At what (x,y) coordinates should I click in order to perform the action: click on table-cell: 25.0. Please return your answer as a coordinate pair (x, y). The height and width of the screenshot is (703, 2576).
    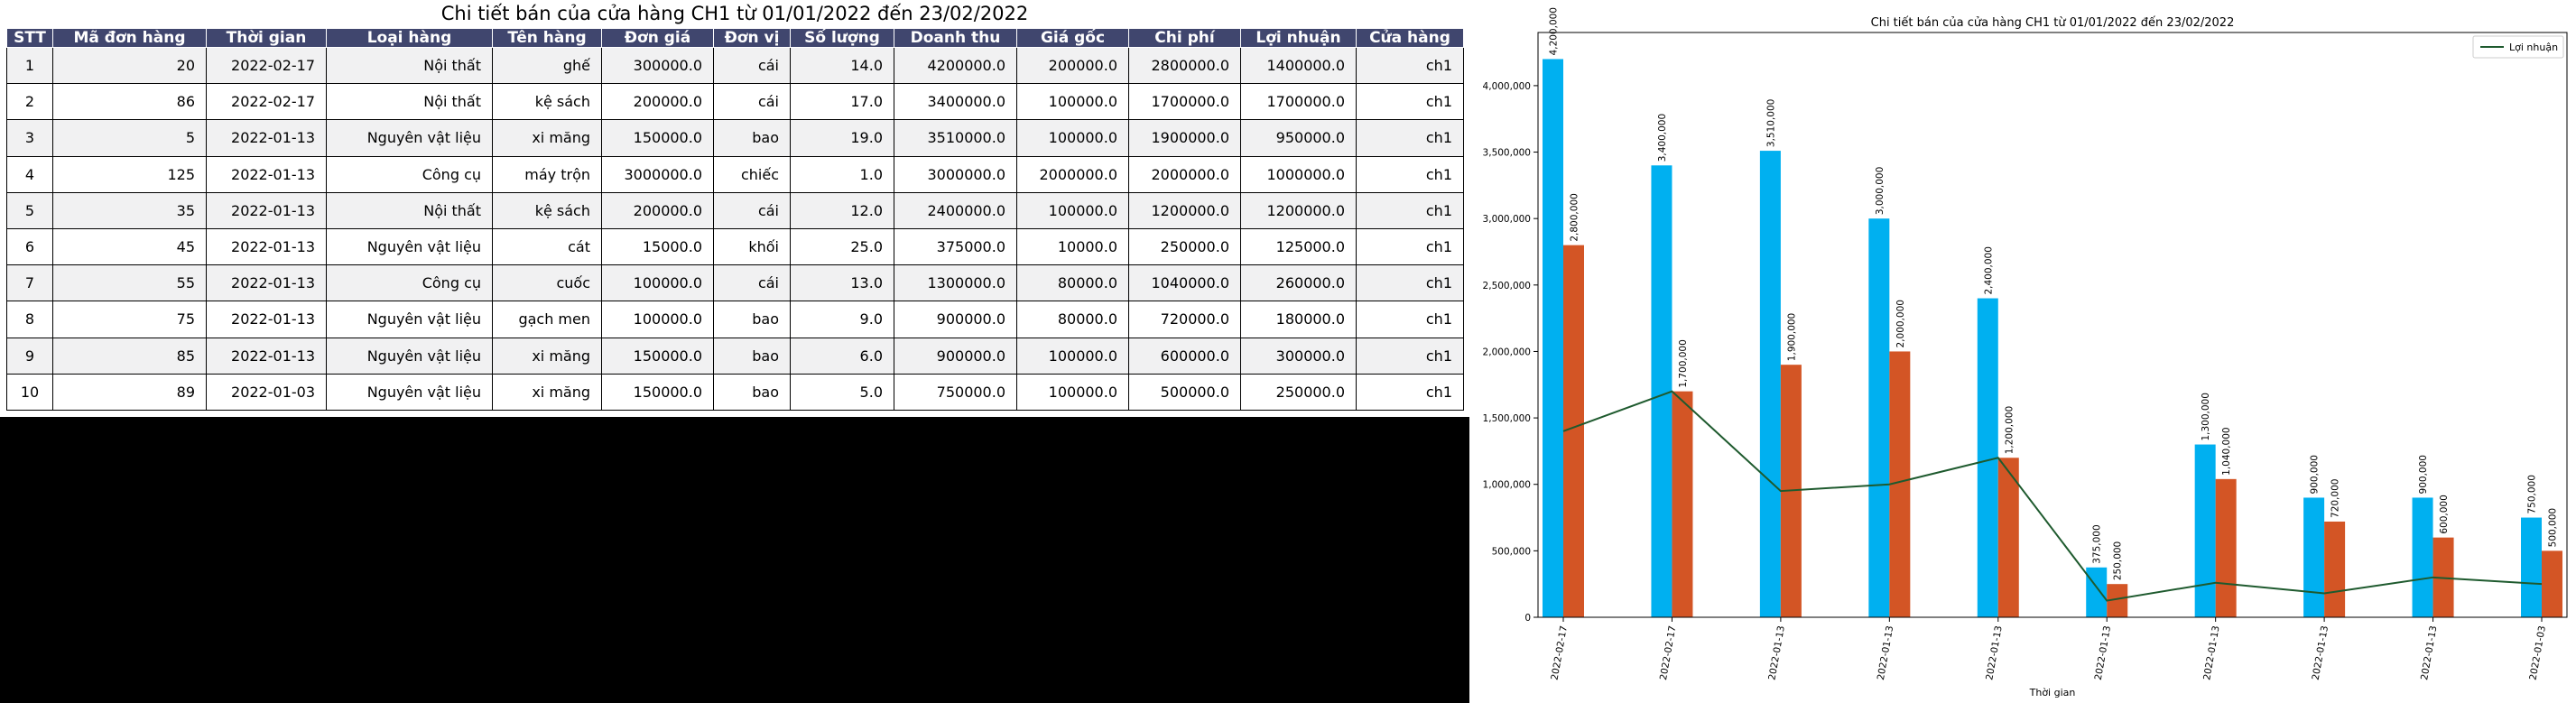
    Looking at the image, I should click on (842, 246).